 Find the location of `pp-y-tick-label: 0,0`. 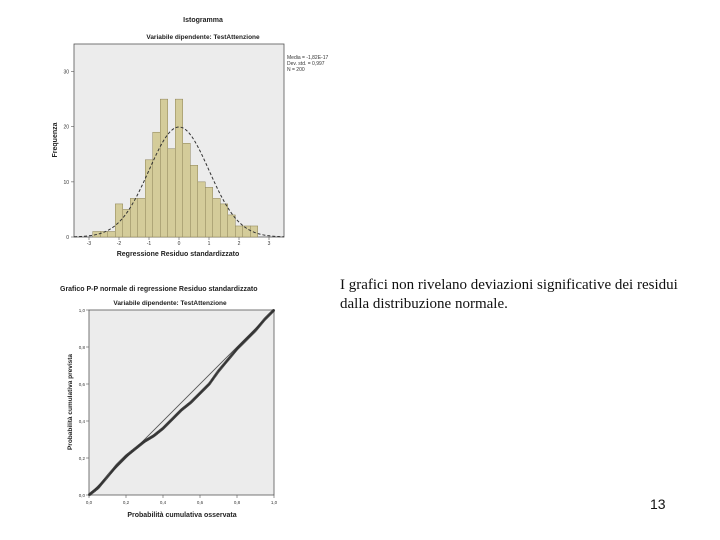

pp-y-tick-label: 0,0 is located at coordinates (82, 495).